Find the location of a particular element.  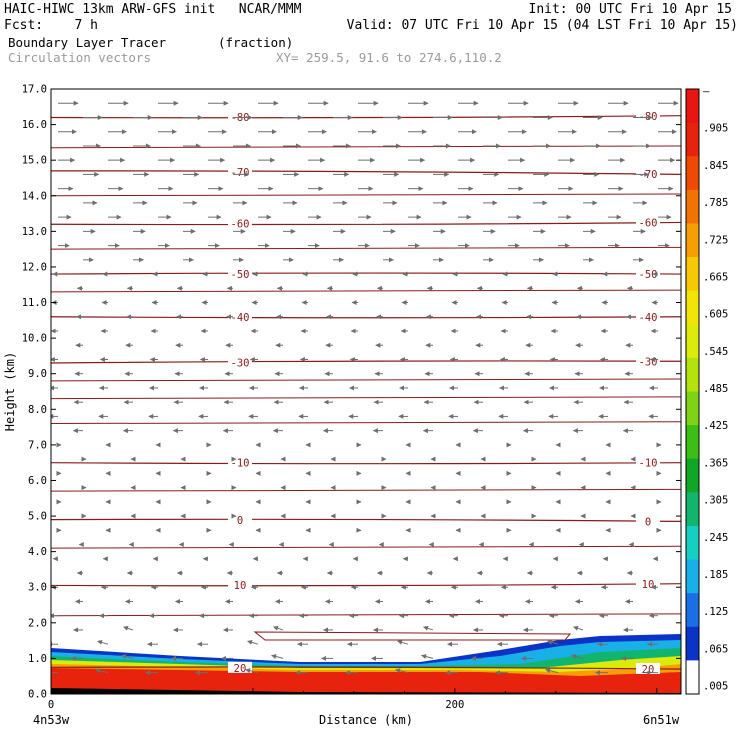

x-start-point-label: 4n53w is located at coordinates (51, 720).